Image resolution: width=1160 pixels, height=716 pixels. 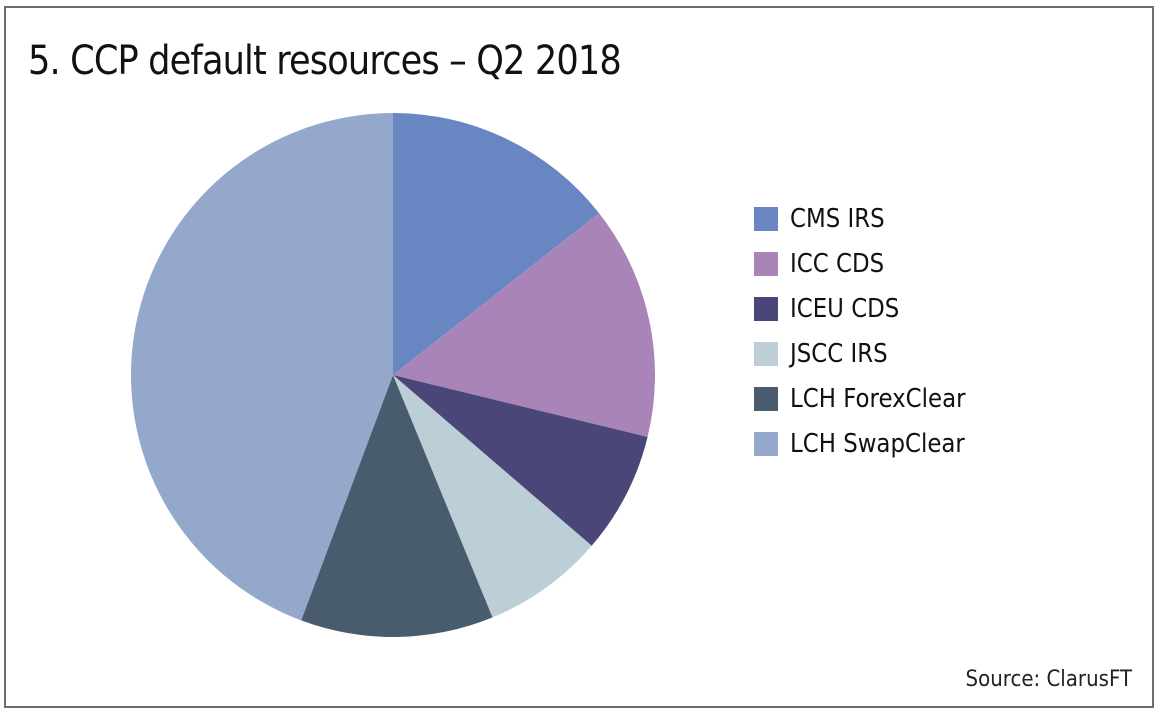 I want to click on pie-slice-jscc-irs, so click(x=492, y=496).